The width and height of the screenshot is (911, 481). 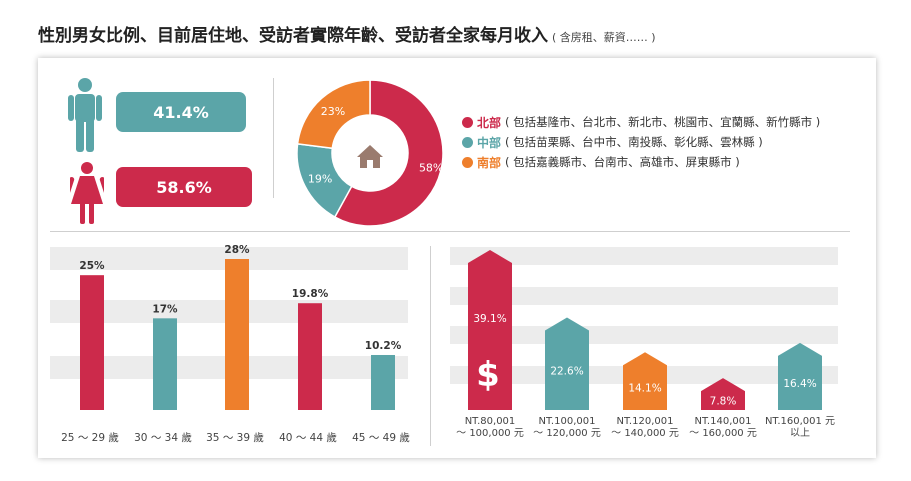 What do you see at coordinates (381, 437) in the screenshot?
I see `age-tick-label-4: 45 ～ 49 歲` at bounding box center [381, 437].